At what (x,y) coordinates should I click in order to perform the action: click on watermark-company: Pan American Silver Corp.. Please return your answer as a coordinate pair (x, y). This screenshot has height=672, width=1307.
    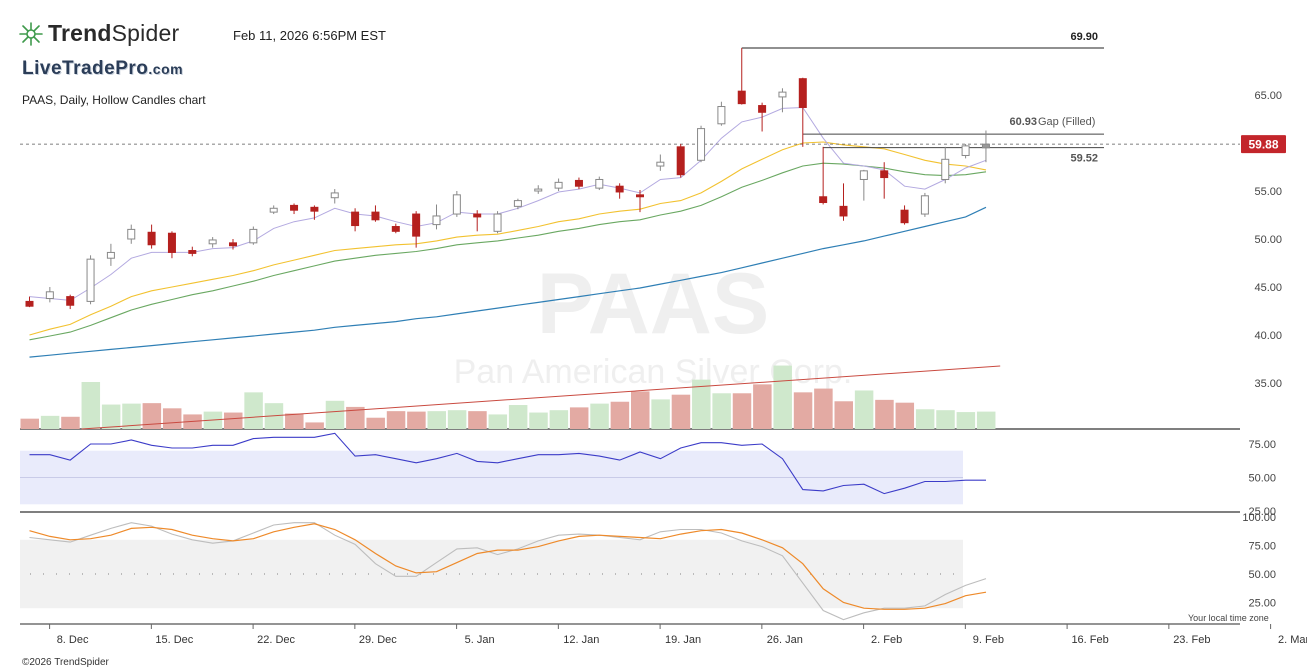
    Looking at the image, I should click on (653, 372).